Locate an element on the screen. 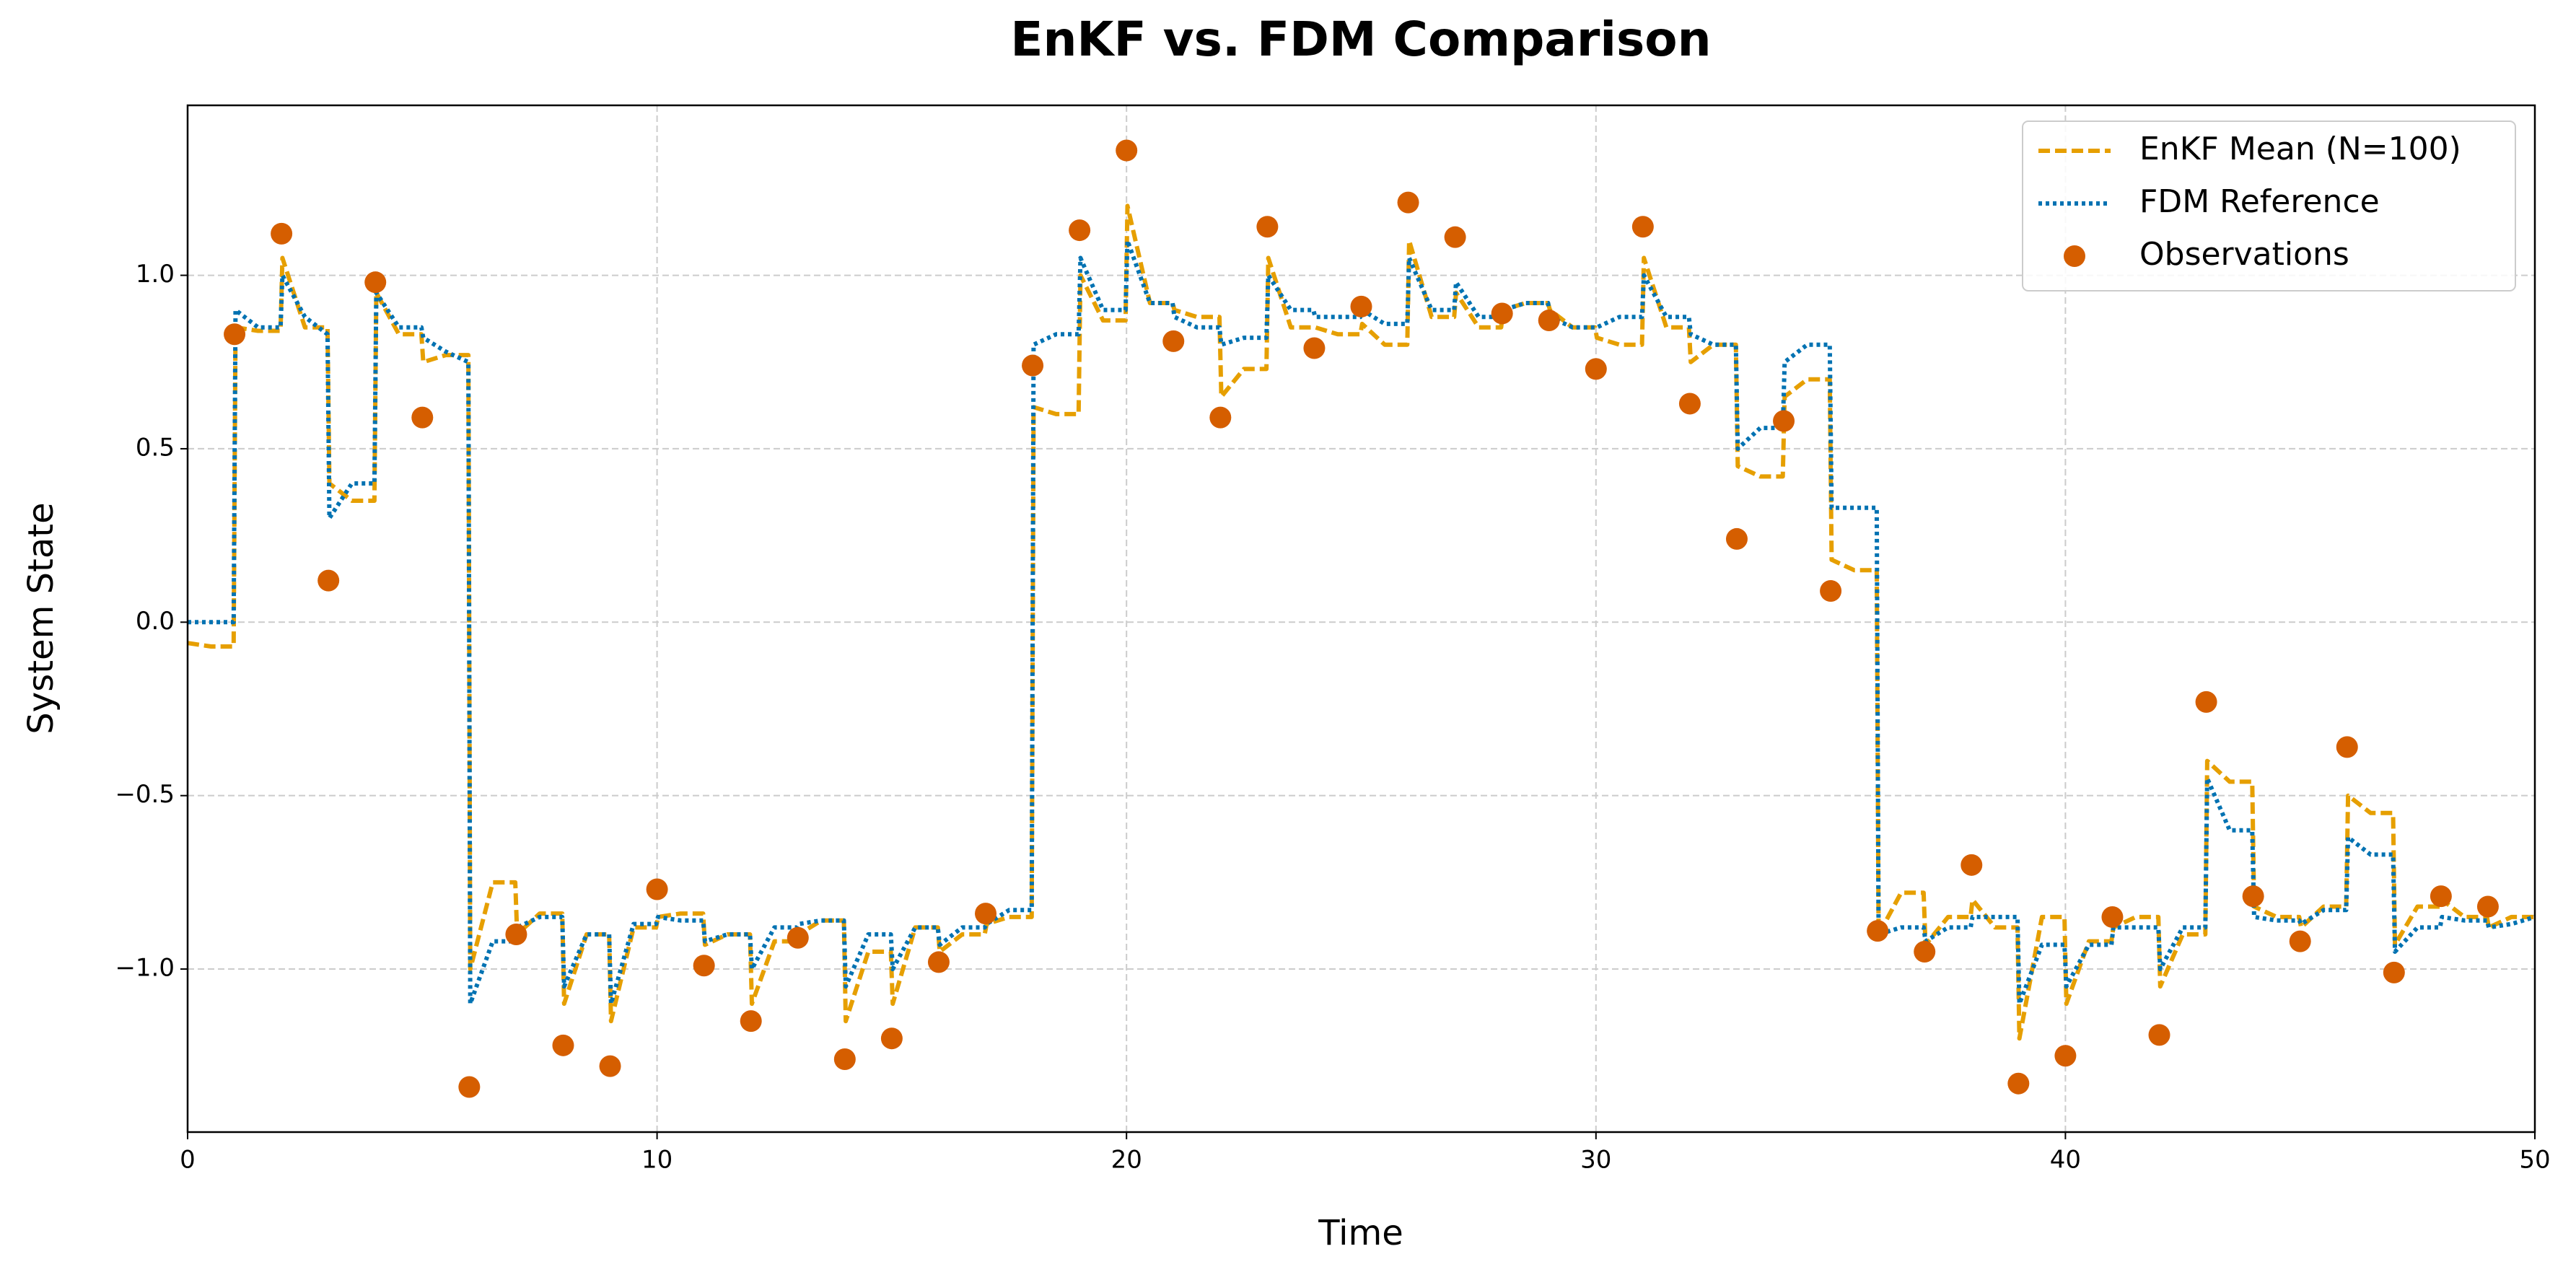 Image resolution: width=2576 pixels, height=1280 pixels. x-tick-label: 0 is located at coordinates (188, 1160).